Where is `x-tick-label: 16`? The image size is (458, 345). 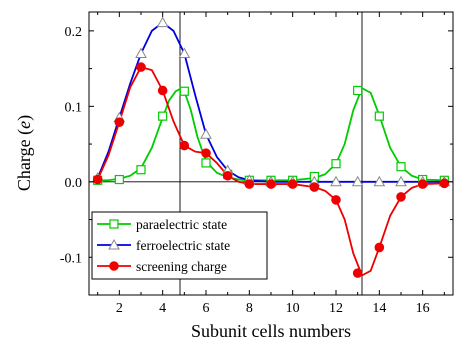
x-tick-label: 16 is located at coordinates (423, 308).